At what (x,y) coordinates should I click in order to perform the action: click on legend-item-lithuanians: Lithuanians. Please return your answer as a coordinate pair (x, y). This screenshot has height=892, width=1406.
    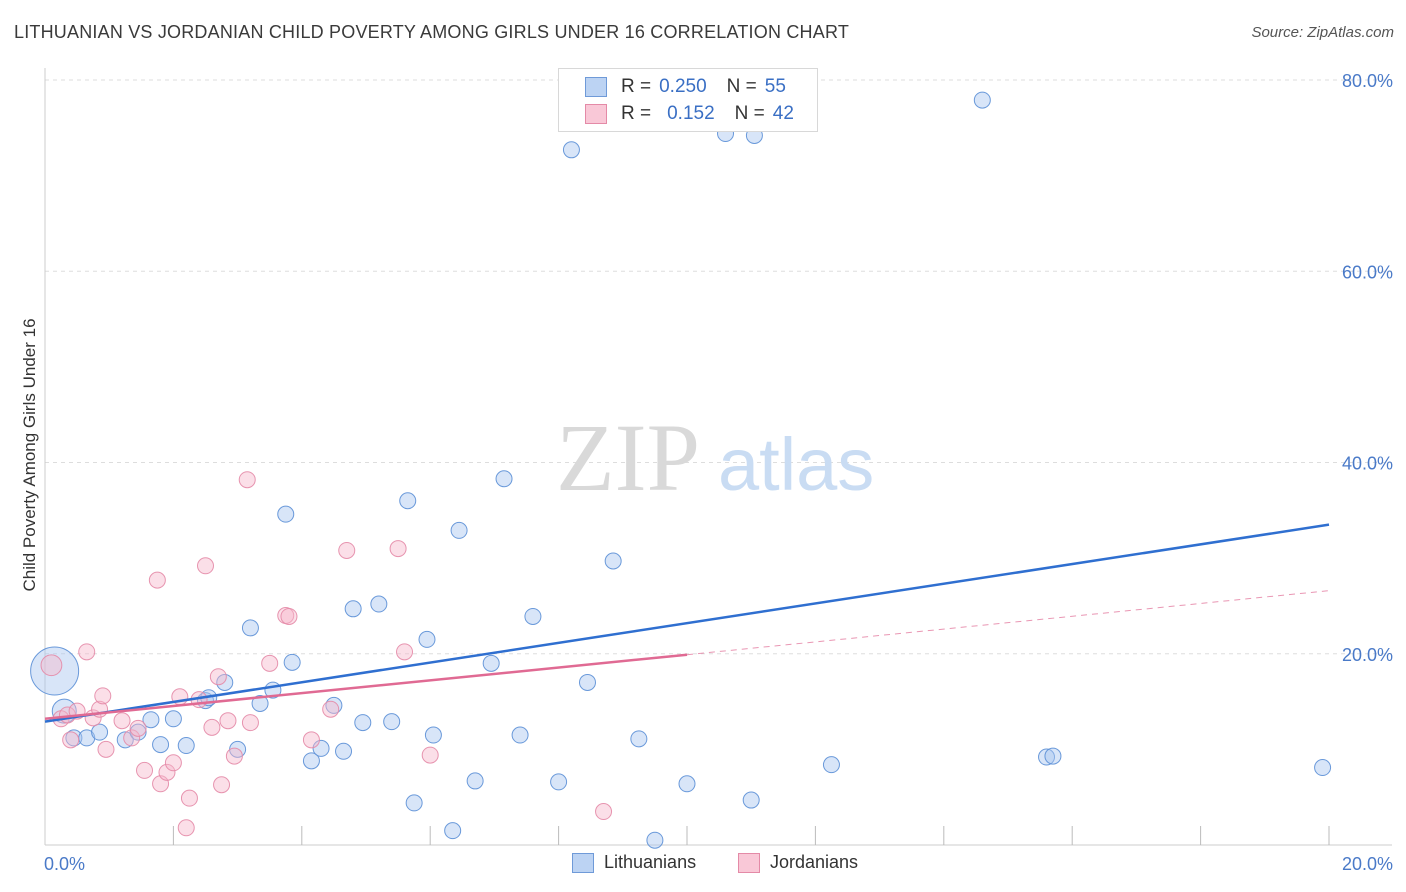
    Looking at the image, I should click on (634, 862).